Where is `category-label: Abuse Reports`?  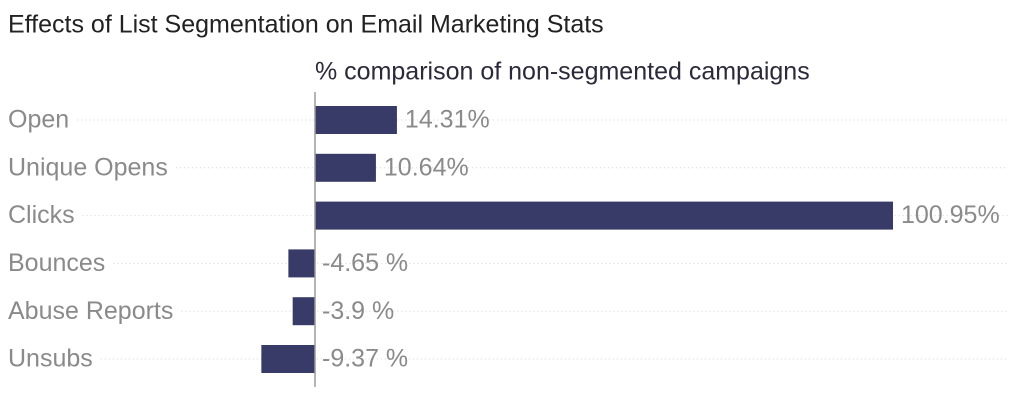 category-label: Abuse Reports is located at coordinates (90, 311).